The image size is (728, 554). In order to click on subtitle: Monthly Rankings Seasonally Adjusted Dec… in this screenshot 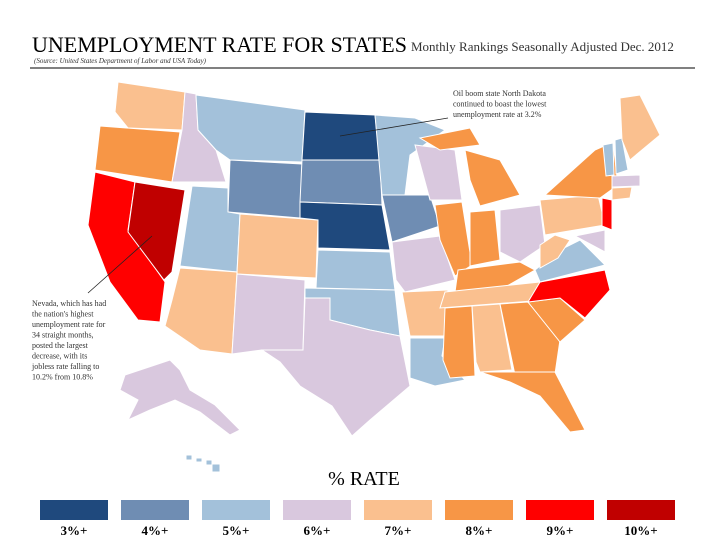, I will do `click(542, 46)`.